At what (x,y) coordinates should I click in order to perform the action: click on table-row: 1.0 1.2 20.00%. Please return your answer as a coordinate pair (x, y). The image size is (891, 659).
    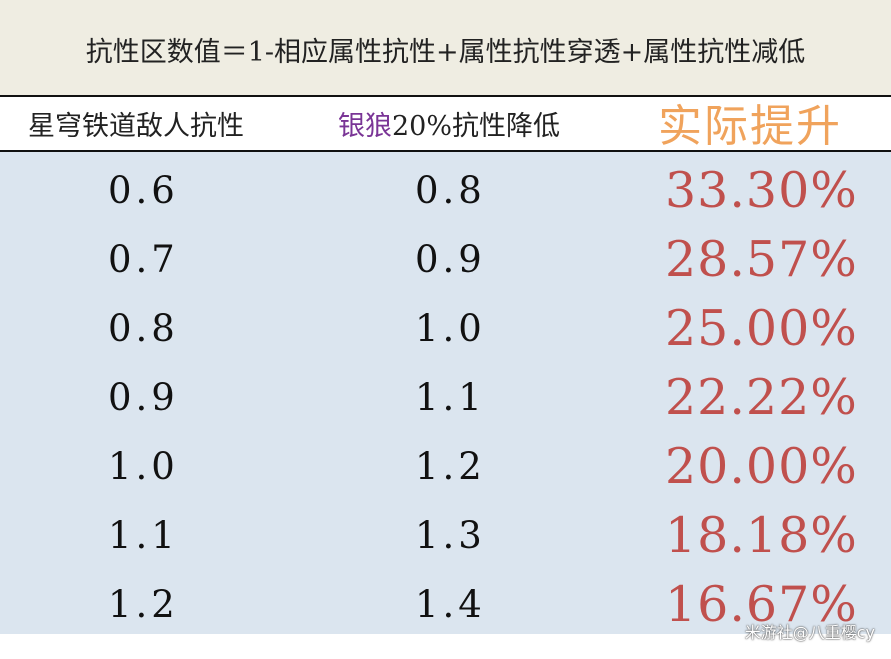
    Looking at the image, I should click on (445, 466).